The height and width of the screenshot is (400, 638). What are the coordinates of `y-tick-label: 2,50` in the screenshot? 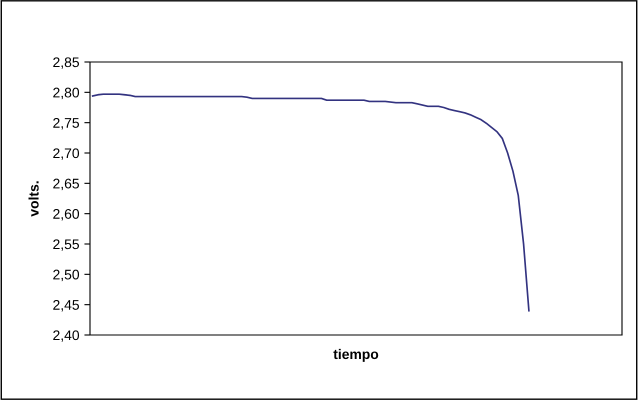 It's located at (66, 276).